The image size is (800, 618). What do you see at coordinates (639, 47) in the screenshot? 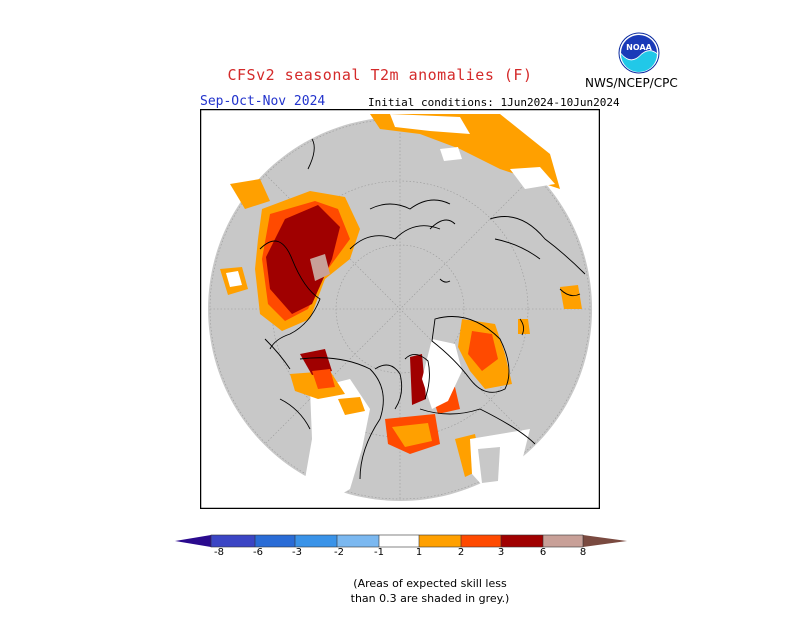
I see `noaa-logo-text: NOAA` at bounding box center [639, 47].